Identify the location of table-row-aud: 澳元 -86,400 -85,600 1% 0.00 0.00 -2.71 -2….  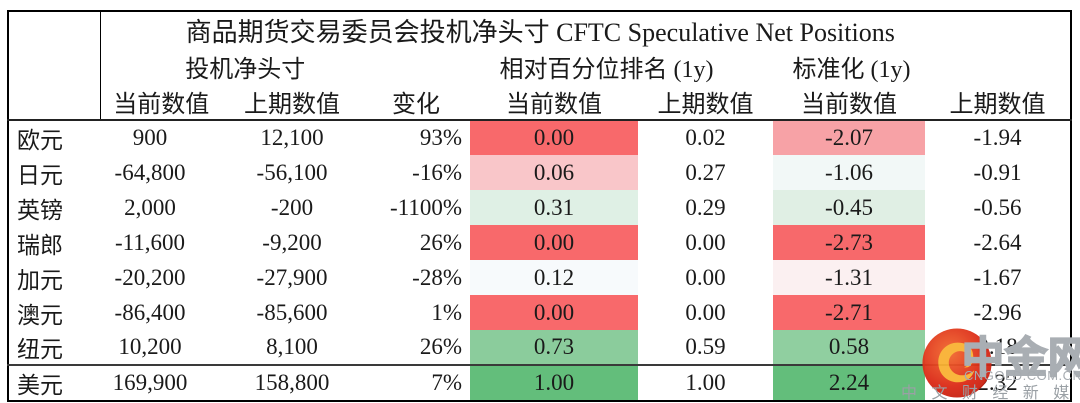
(539, 312).